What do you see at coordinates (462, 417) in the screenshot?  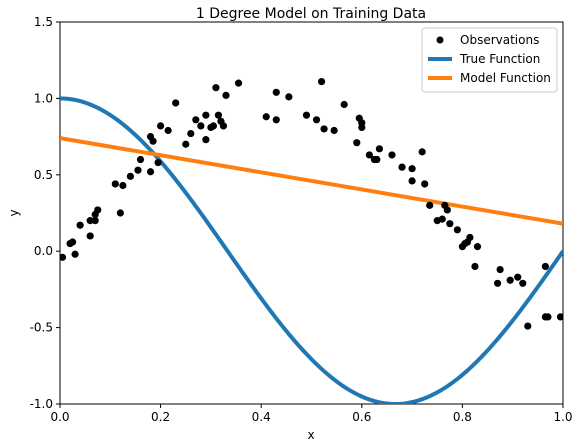 I see `x-tick-label: 0.8` at bounding box center [462, 417].